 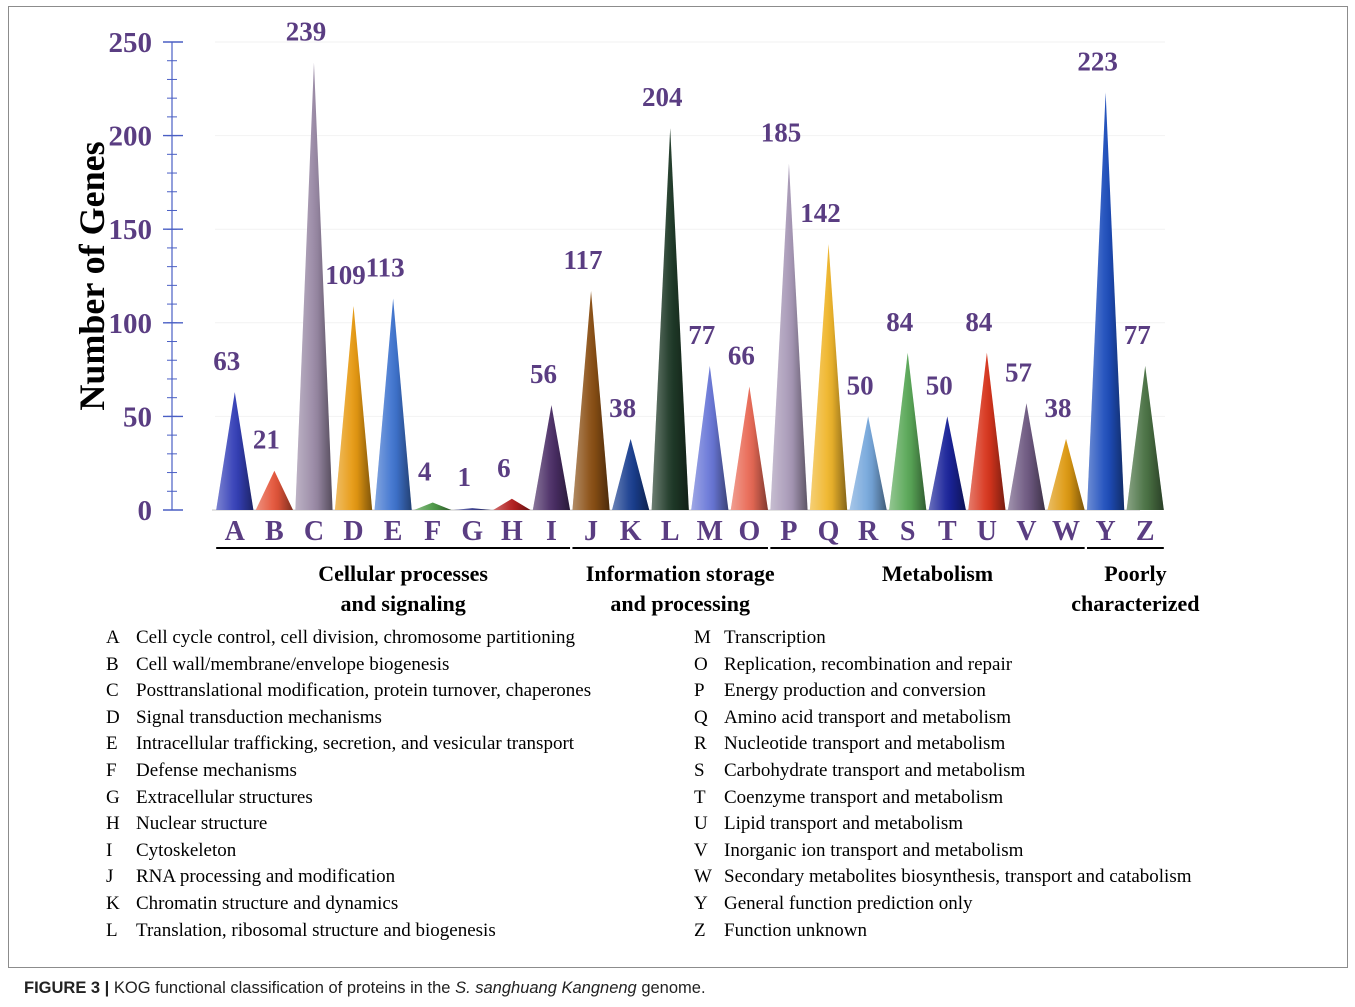 What do you see at coordinates (939, 385) in the screenshot?
I see `data-label-t: 50` at bounding box center [939, 385].